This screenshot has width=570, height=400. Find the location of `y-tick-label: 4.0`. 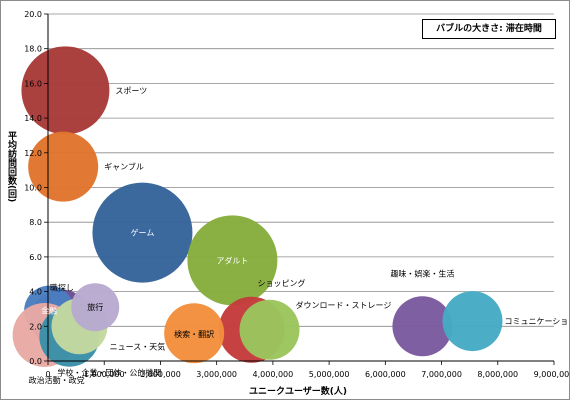

y-tick-label: 4.0 is located at coordinates (35, 292).